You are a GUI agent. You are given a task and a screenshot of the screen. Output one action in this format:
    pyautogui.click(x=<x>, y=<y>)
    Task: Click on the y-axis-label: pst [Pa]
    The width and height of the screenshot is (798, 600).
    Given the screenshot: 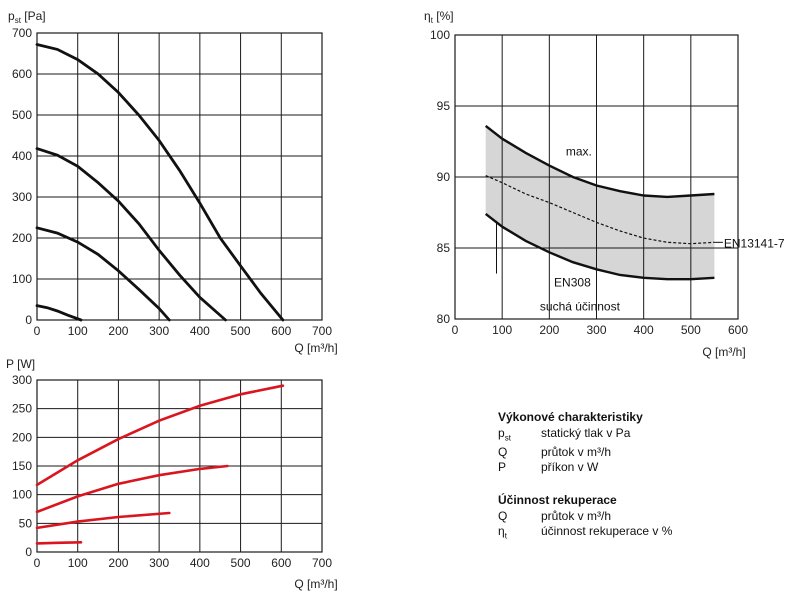 What is the action you would take?
    pyautogui.click(x=27, y=17)
    